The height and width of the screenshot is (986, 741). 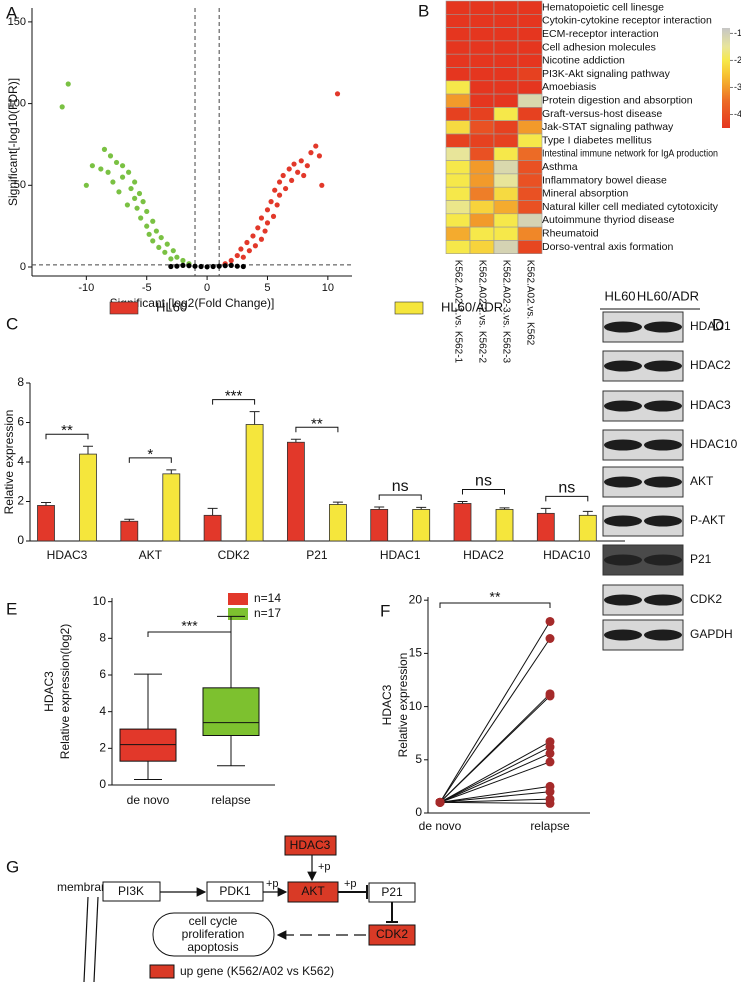 What do you see at coordinates (235, 891) in the screenshot?
I see `node-label: PDK1` at bounding box center [235, 891].